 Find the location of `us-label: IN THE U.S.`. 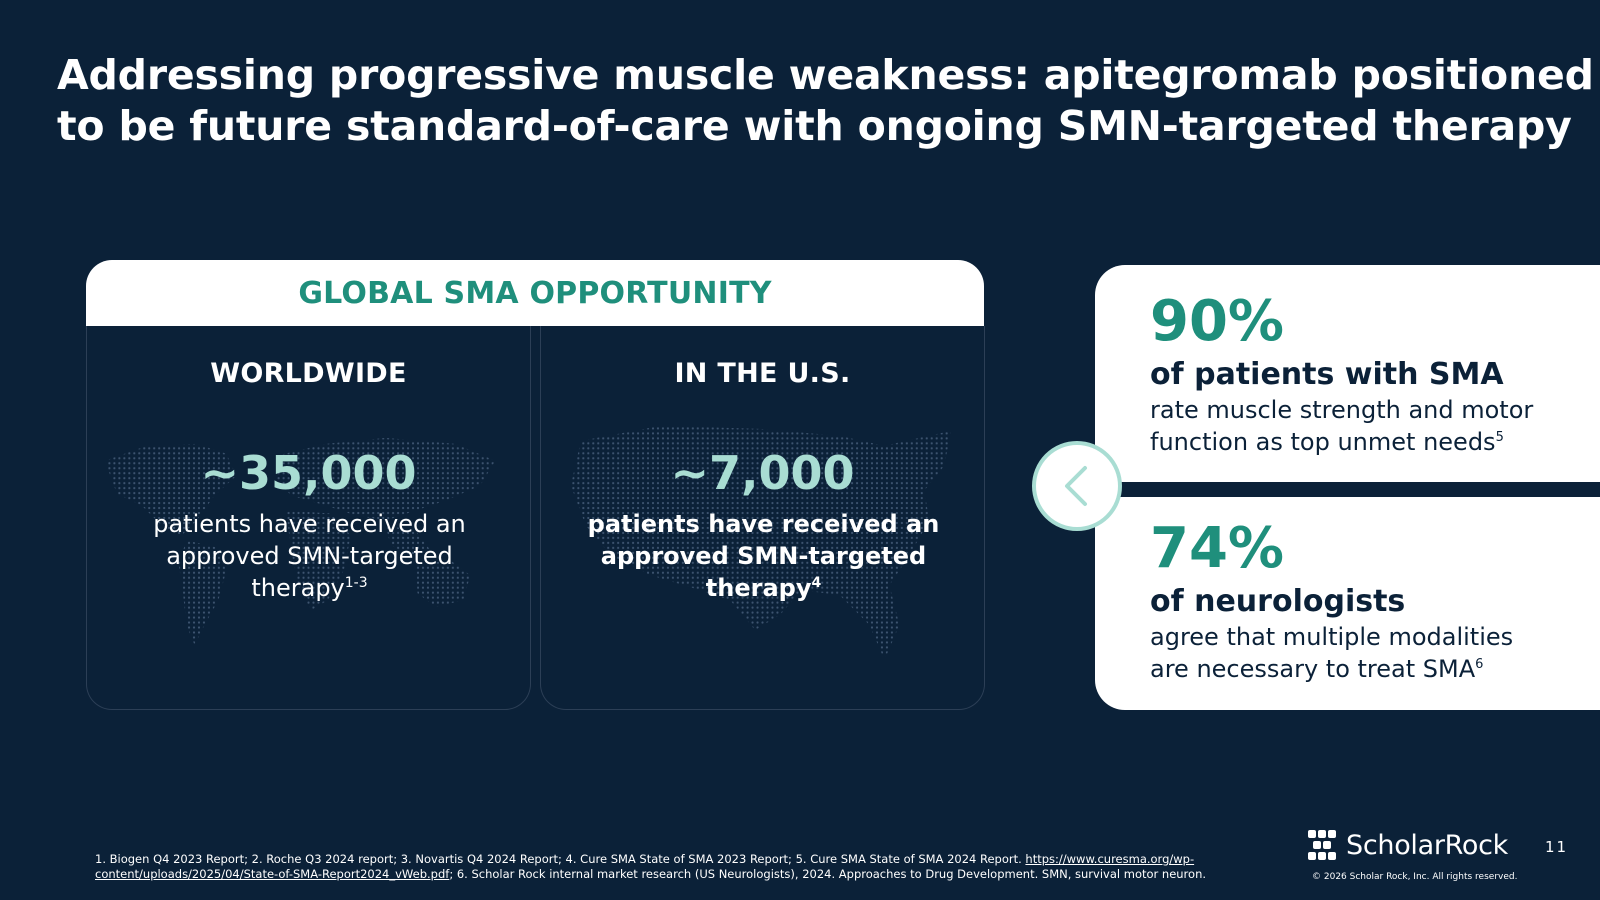

us-label: IN THE U.S. is located at coordinates (762, 373).